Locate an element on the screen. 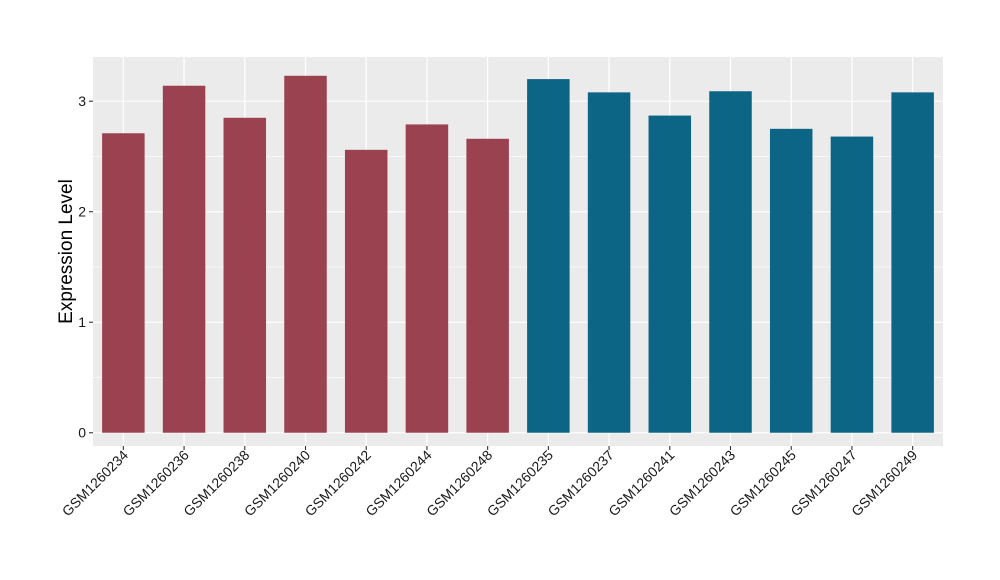  bar-gsm1260245 is located at coordinates (791, 280).